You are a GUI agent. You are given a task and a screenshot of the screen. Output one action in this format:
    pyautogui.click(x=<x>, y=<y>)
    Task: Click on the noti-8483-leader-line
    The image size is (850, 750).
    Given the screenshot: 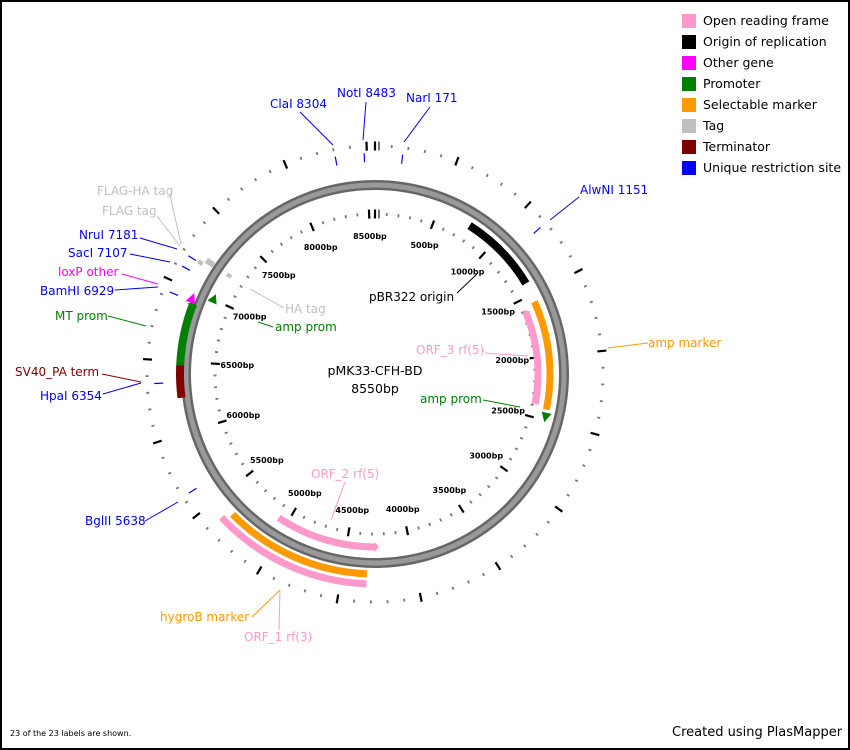 What is the action you would take?
    pyautogui.click(x=364, y=121)
    